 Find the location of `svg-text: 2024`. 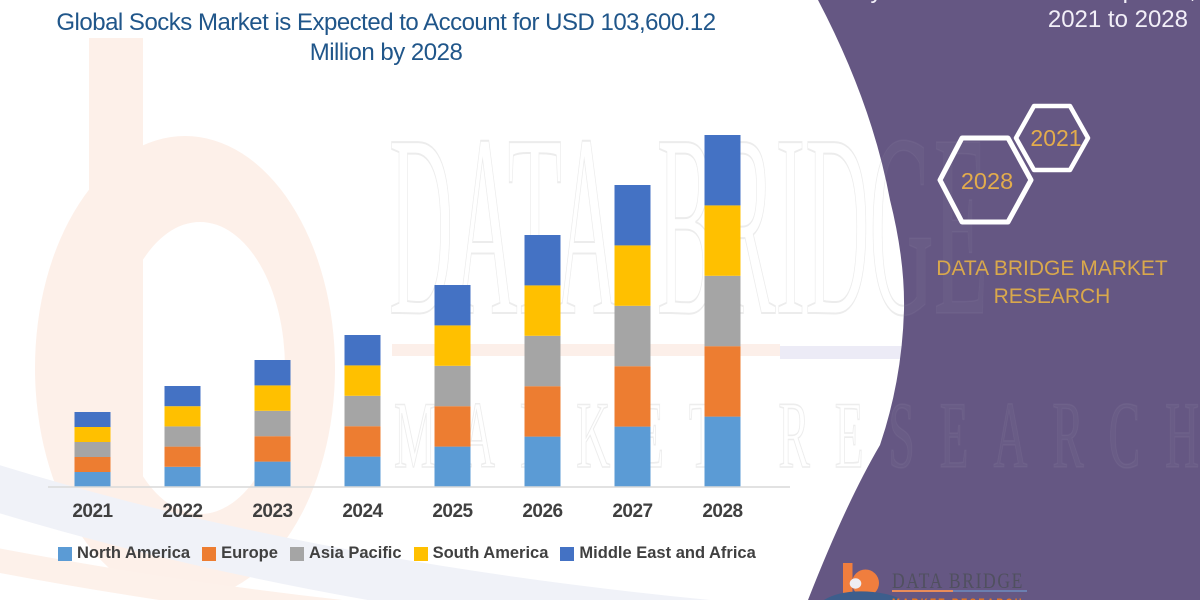

svg-text: 2024 is located at coordinates (362, 511).